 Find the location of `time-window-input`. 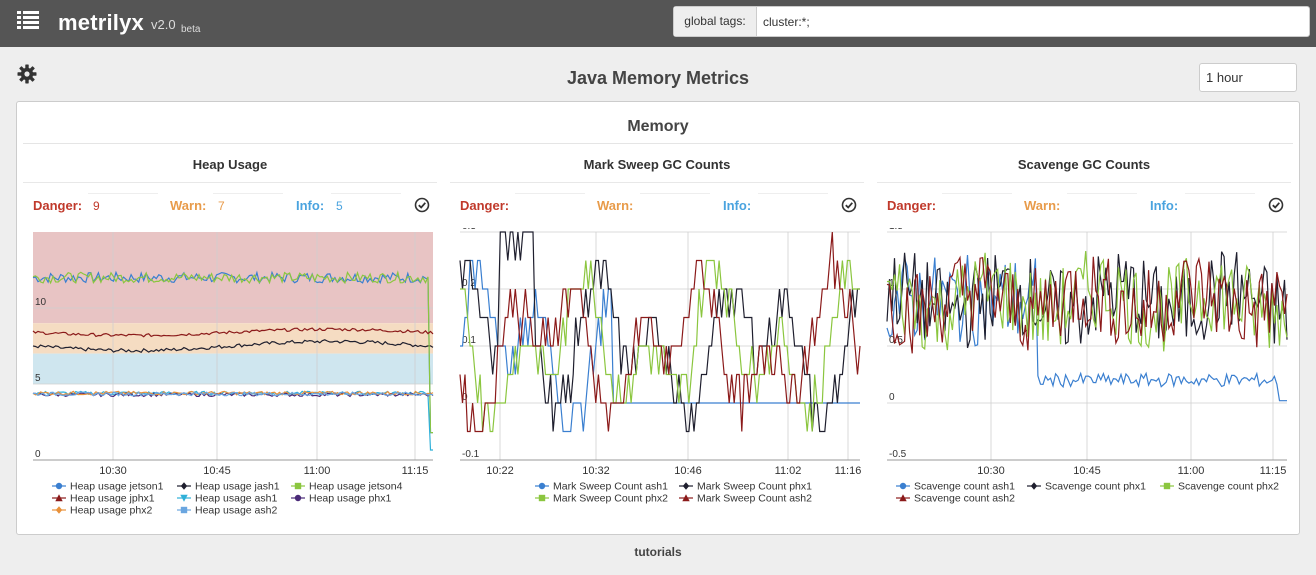

time-window-input is located at coordinates (1248, 77).